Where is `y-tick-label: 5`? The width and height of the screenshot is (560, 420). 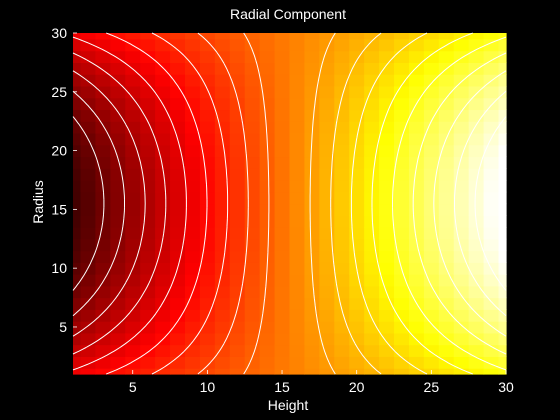 y-tick-label: 5 is located at coordinates (63, 327).